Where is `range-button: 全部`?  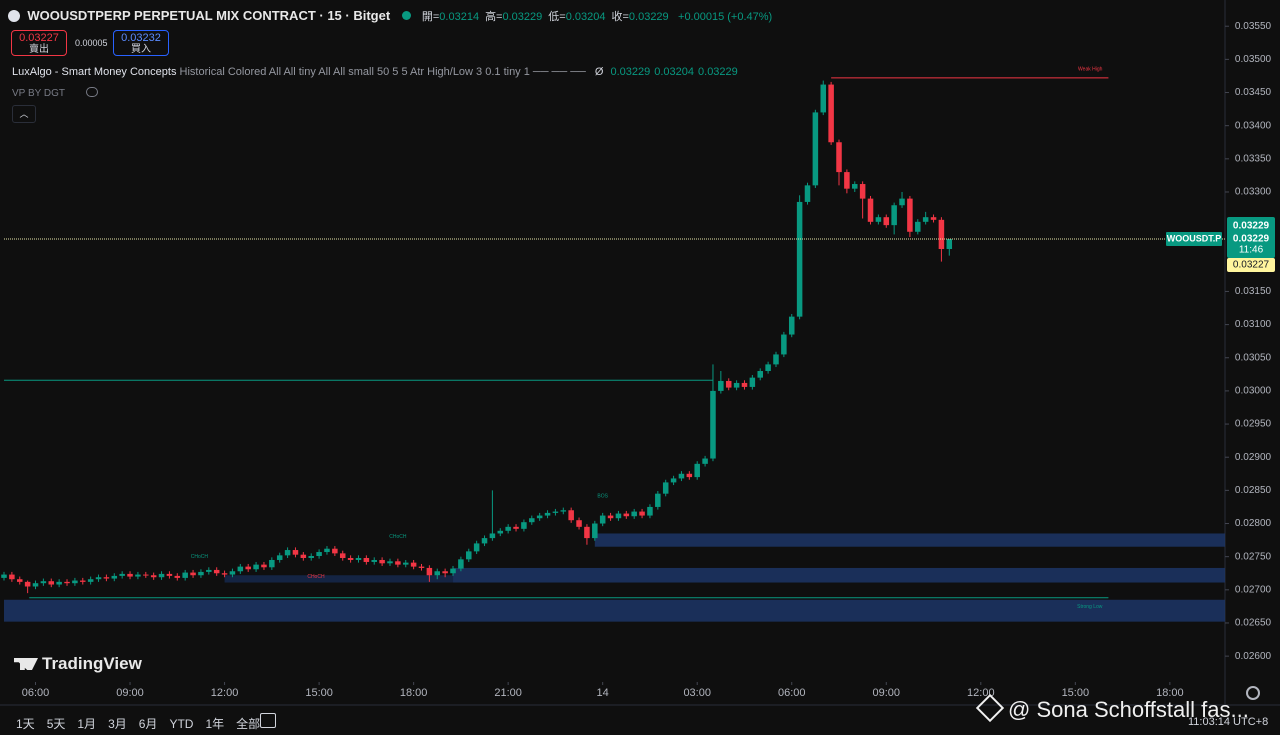 range-button: 全部 is located at coordinates (248, 724).